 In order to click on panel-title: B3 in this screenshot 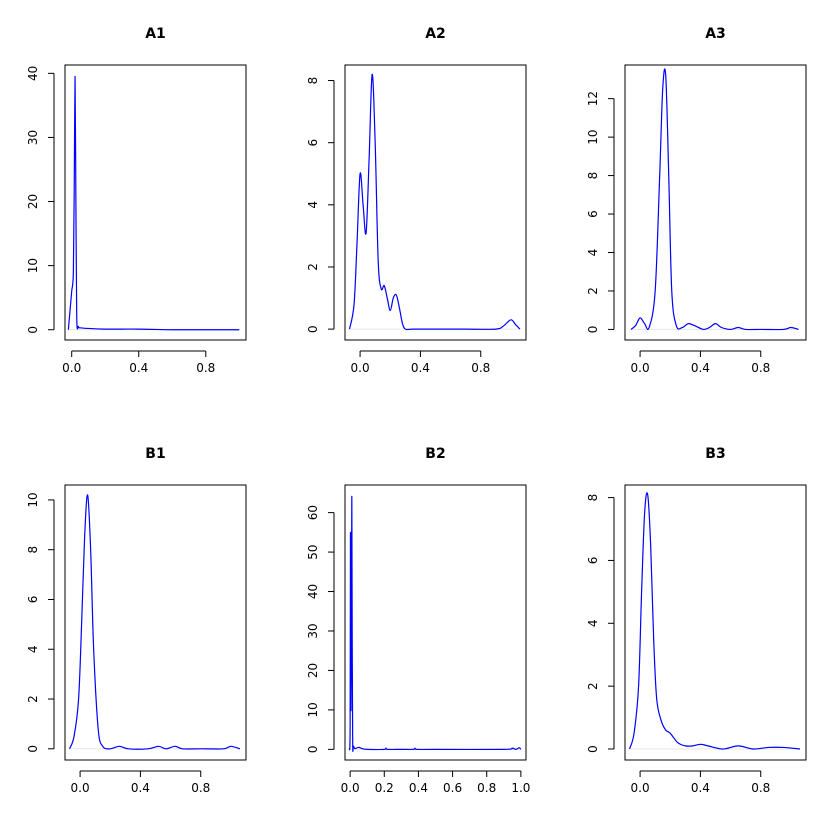, I will do `click(715, 454)`.